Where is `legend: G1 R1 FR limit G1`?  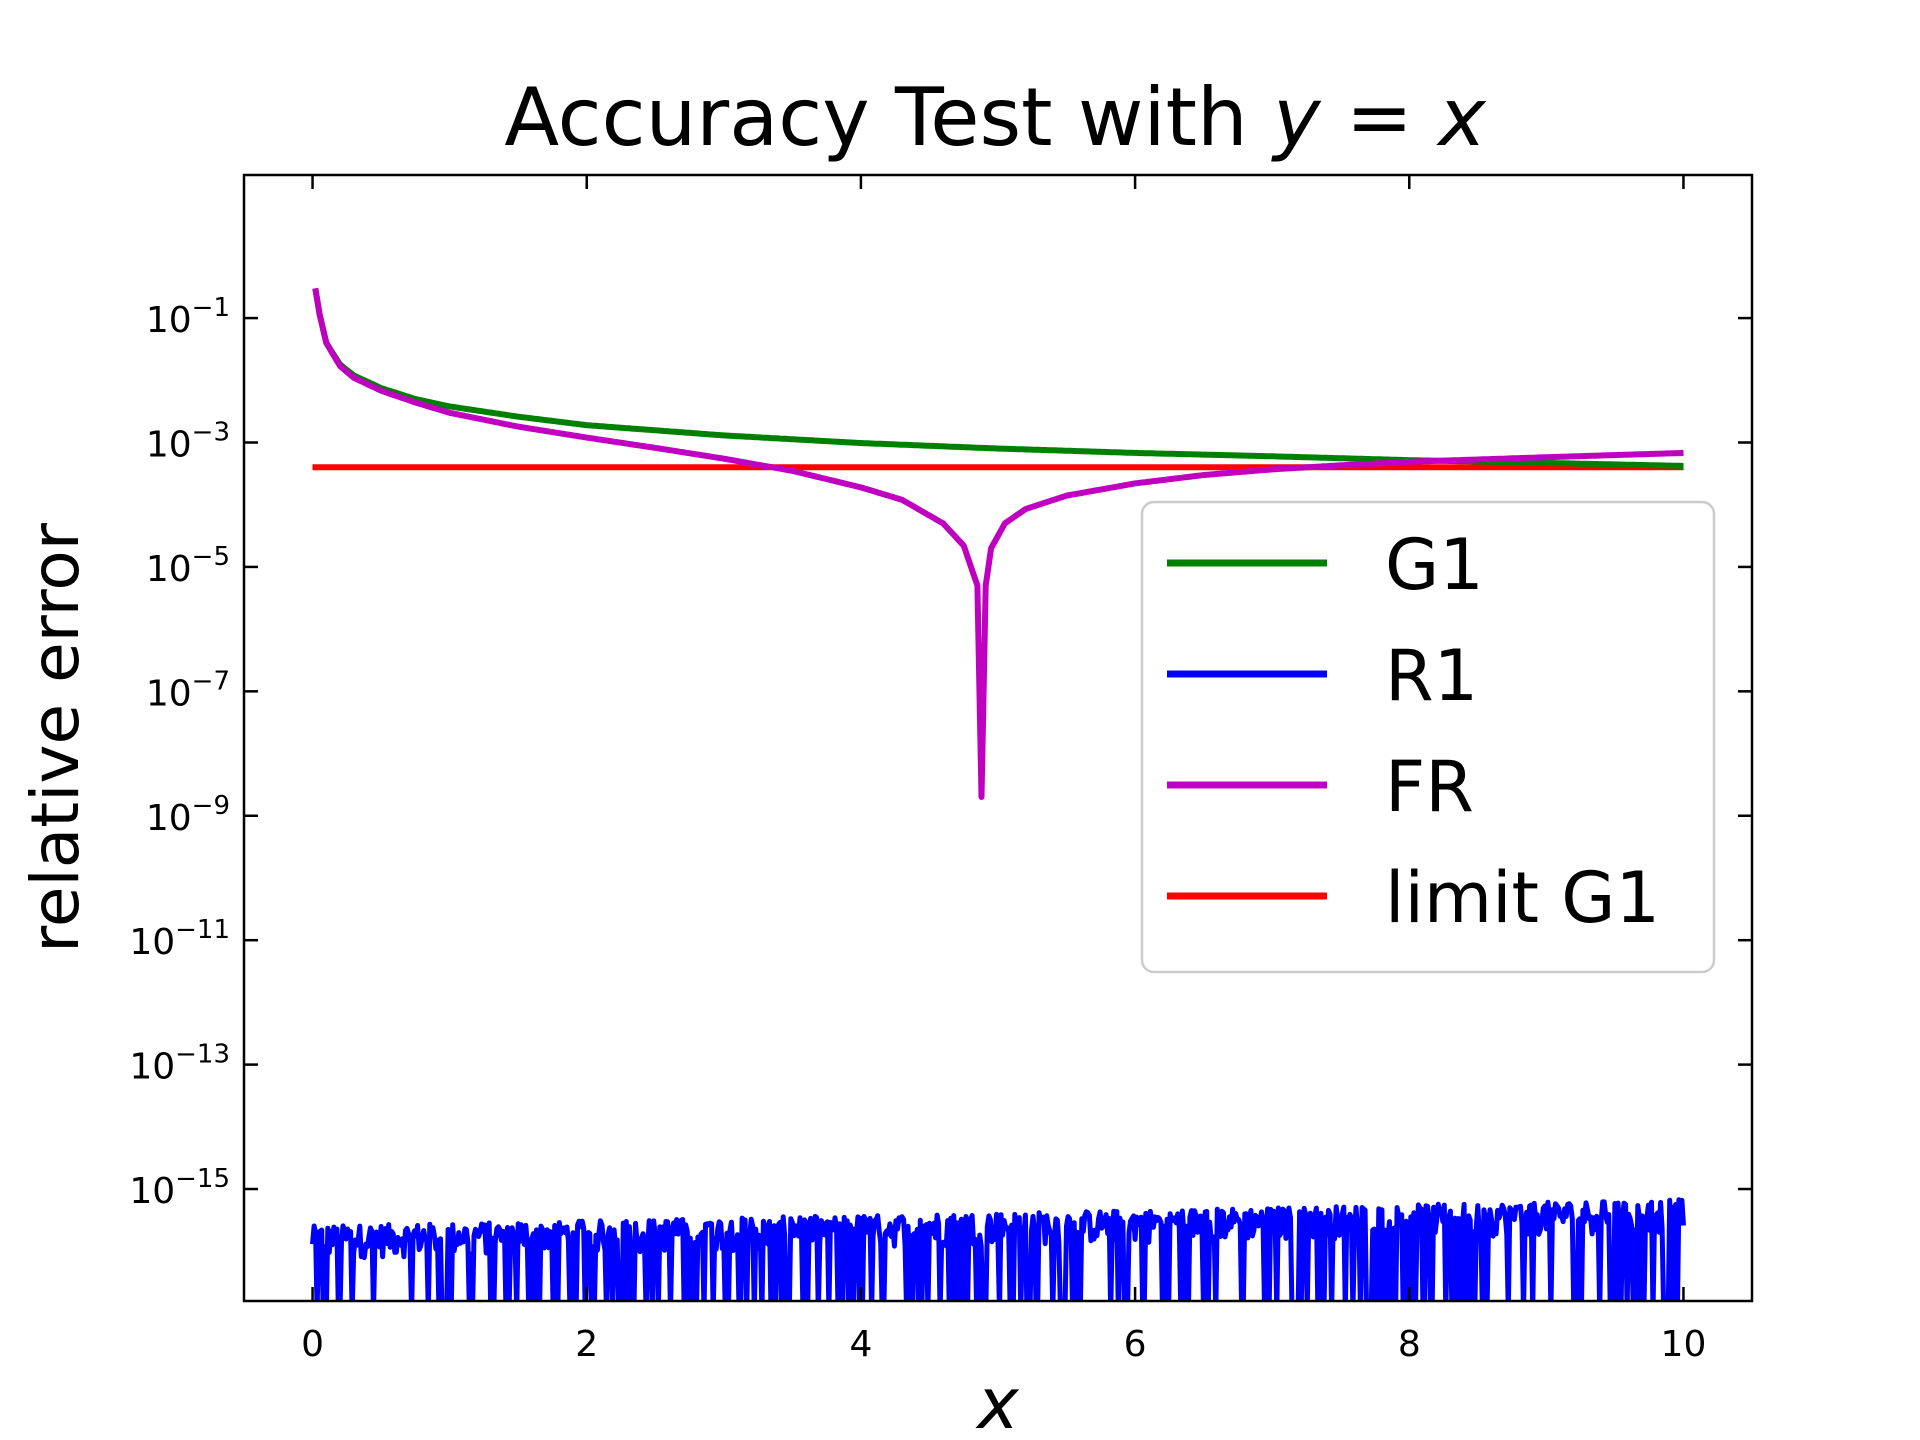 legend: G1 R1 FR limit G1 is located at coordinates (1428, 737).